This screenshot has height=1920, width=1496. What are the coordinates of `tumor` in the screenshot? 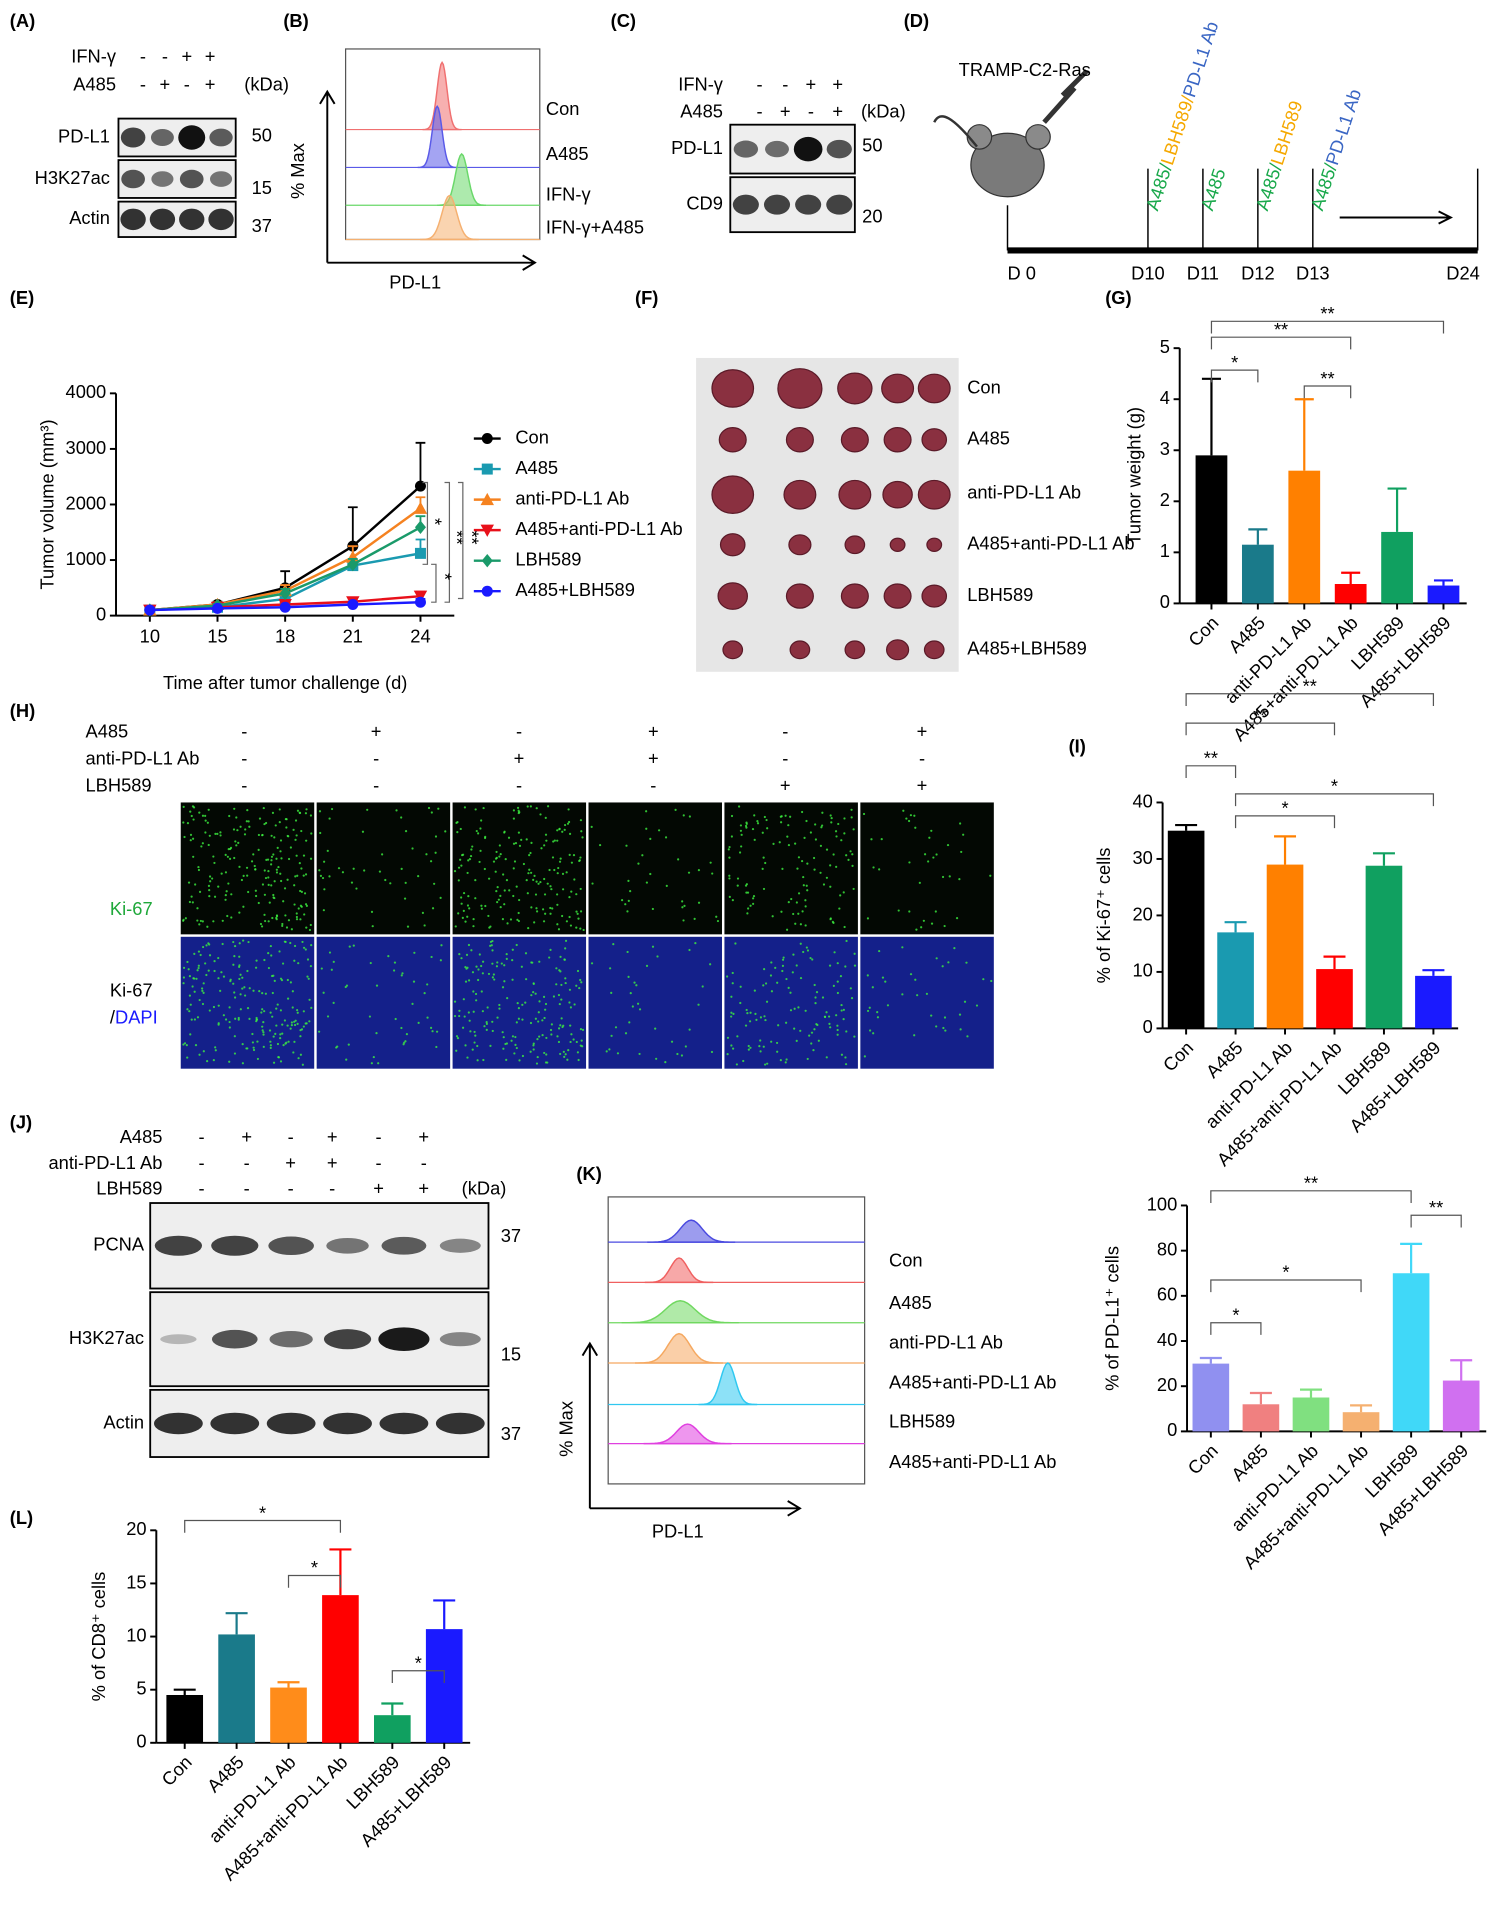 It's located at (897, 650).